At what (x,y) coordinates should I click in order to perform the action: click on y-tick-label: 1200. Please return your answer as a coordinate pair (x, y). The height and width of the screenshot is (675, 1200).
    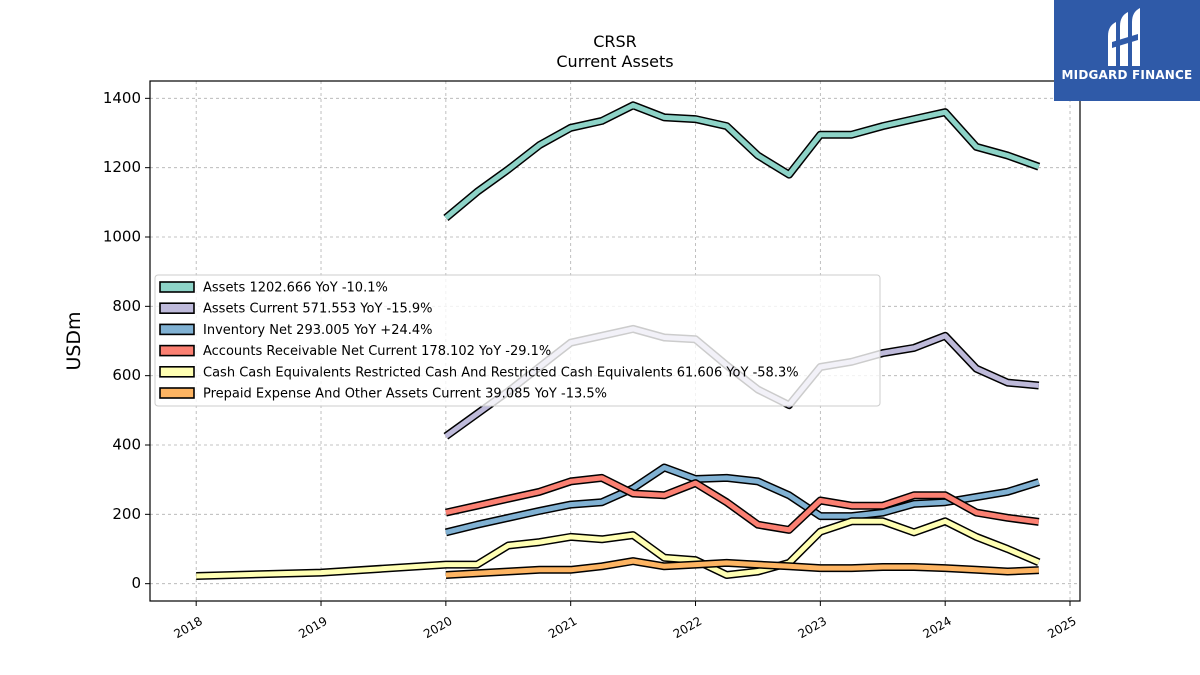
    Looking at the image, I should click on (122, 167).